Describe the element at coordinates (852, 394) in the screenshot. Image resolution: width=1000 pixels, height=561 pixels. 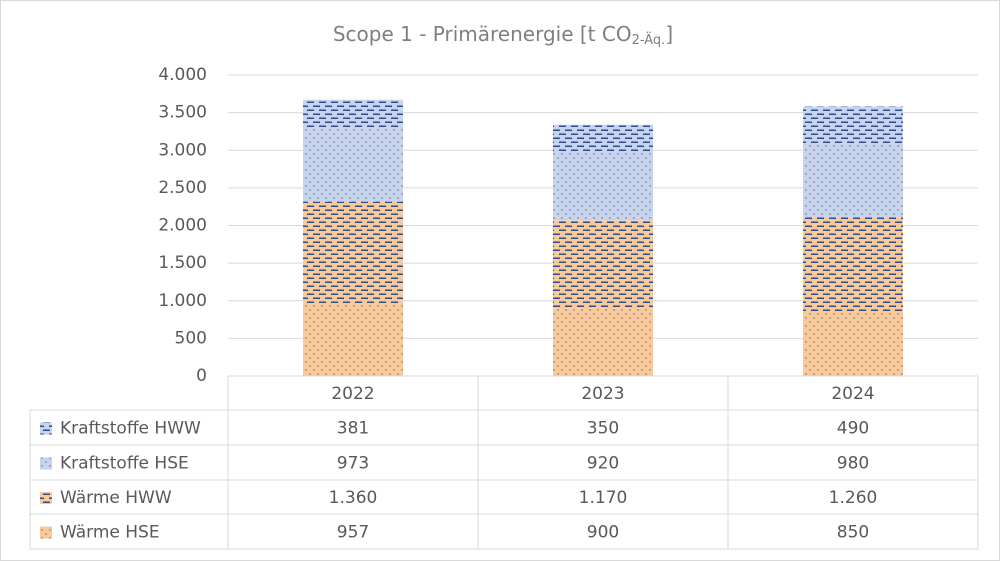
I see `x-tick-label: 2024` at that location.